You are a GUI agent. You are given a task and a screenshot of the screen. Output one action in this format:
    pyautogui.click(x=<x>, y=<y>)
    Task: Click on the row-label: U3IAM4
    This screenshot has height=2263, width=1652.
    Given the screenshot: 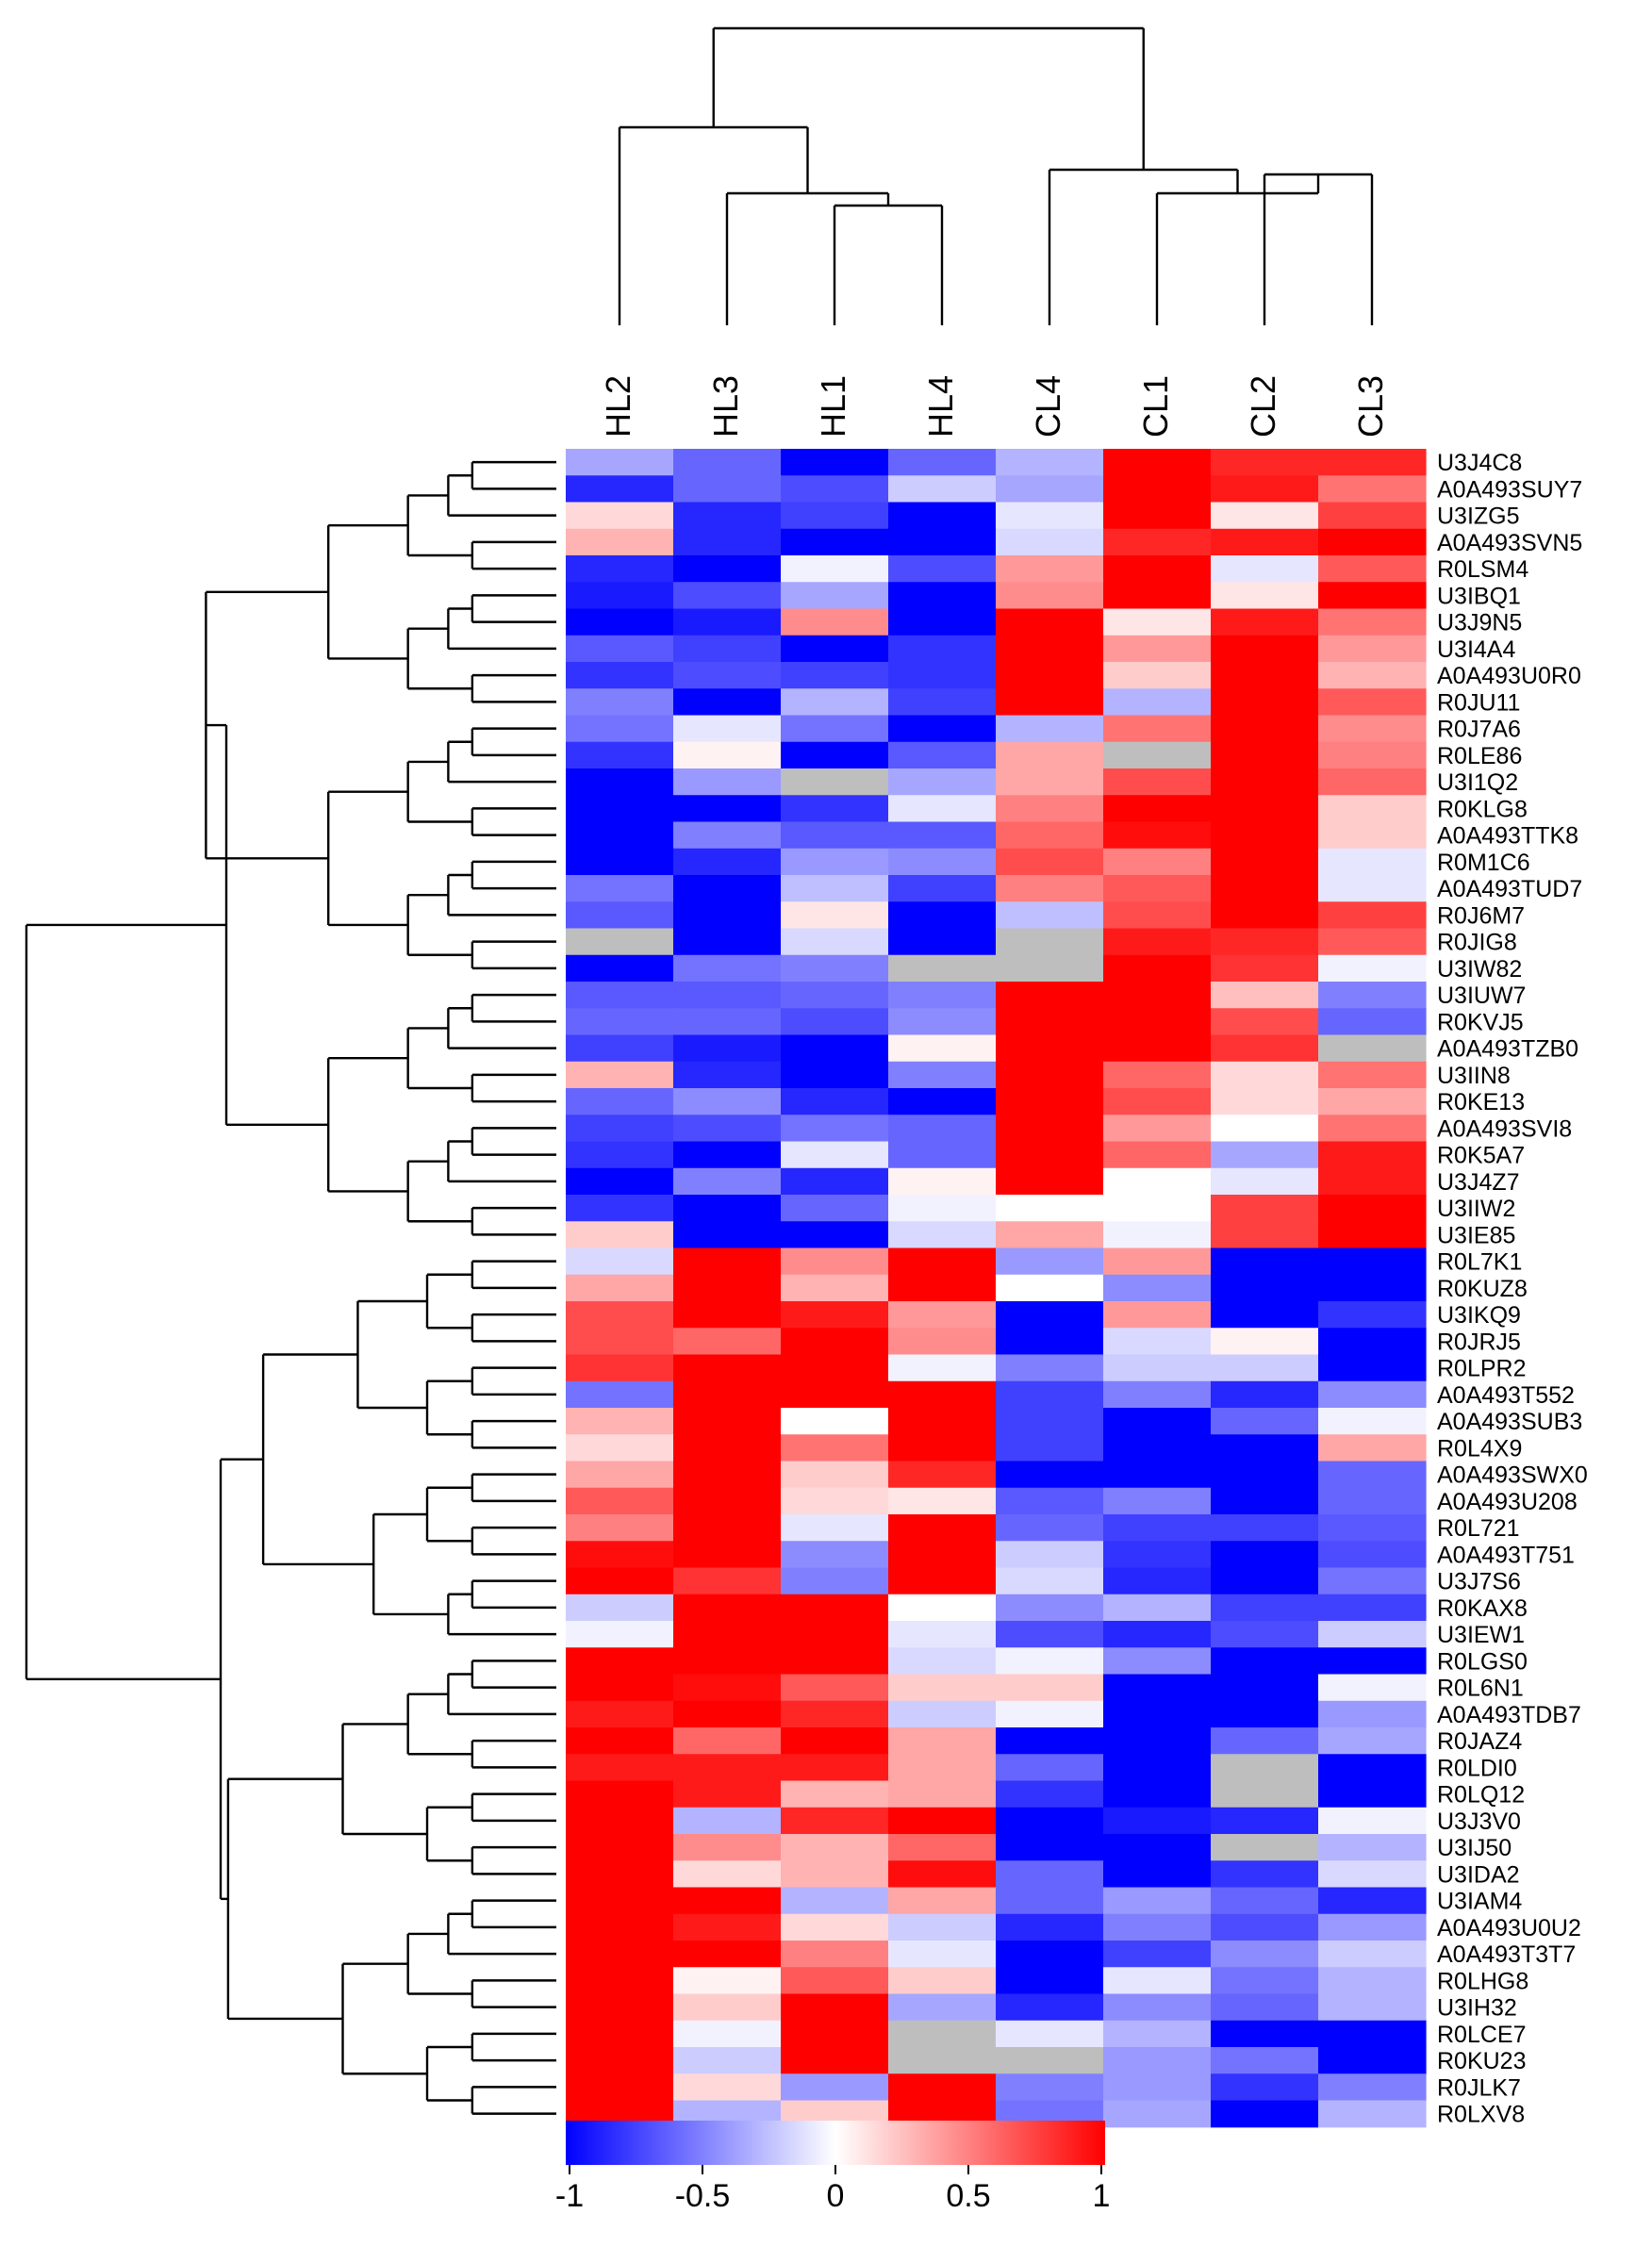 What is the action you would take?
    pyautogui.click(x=1479, y=1902)
    